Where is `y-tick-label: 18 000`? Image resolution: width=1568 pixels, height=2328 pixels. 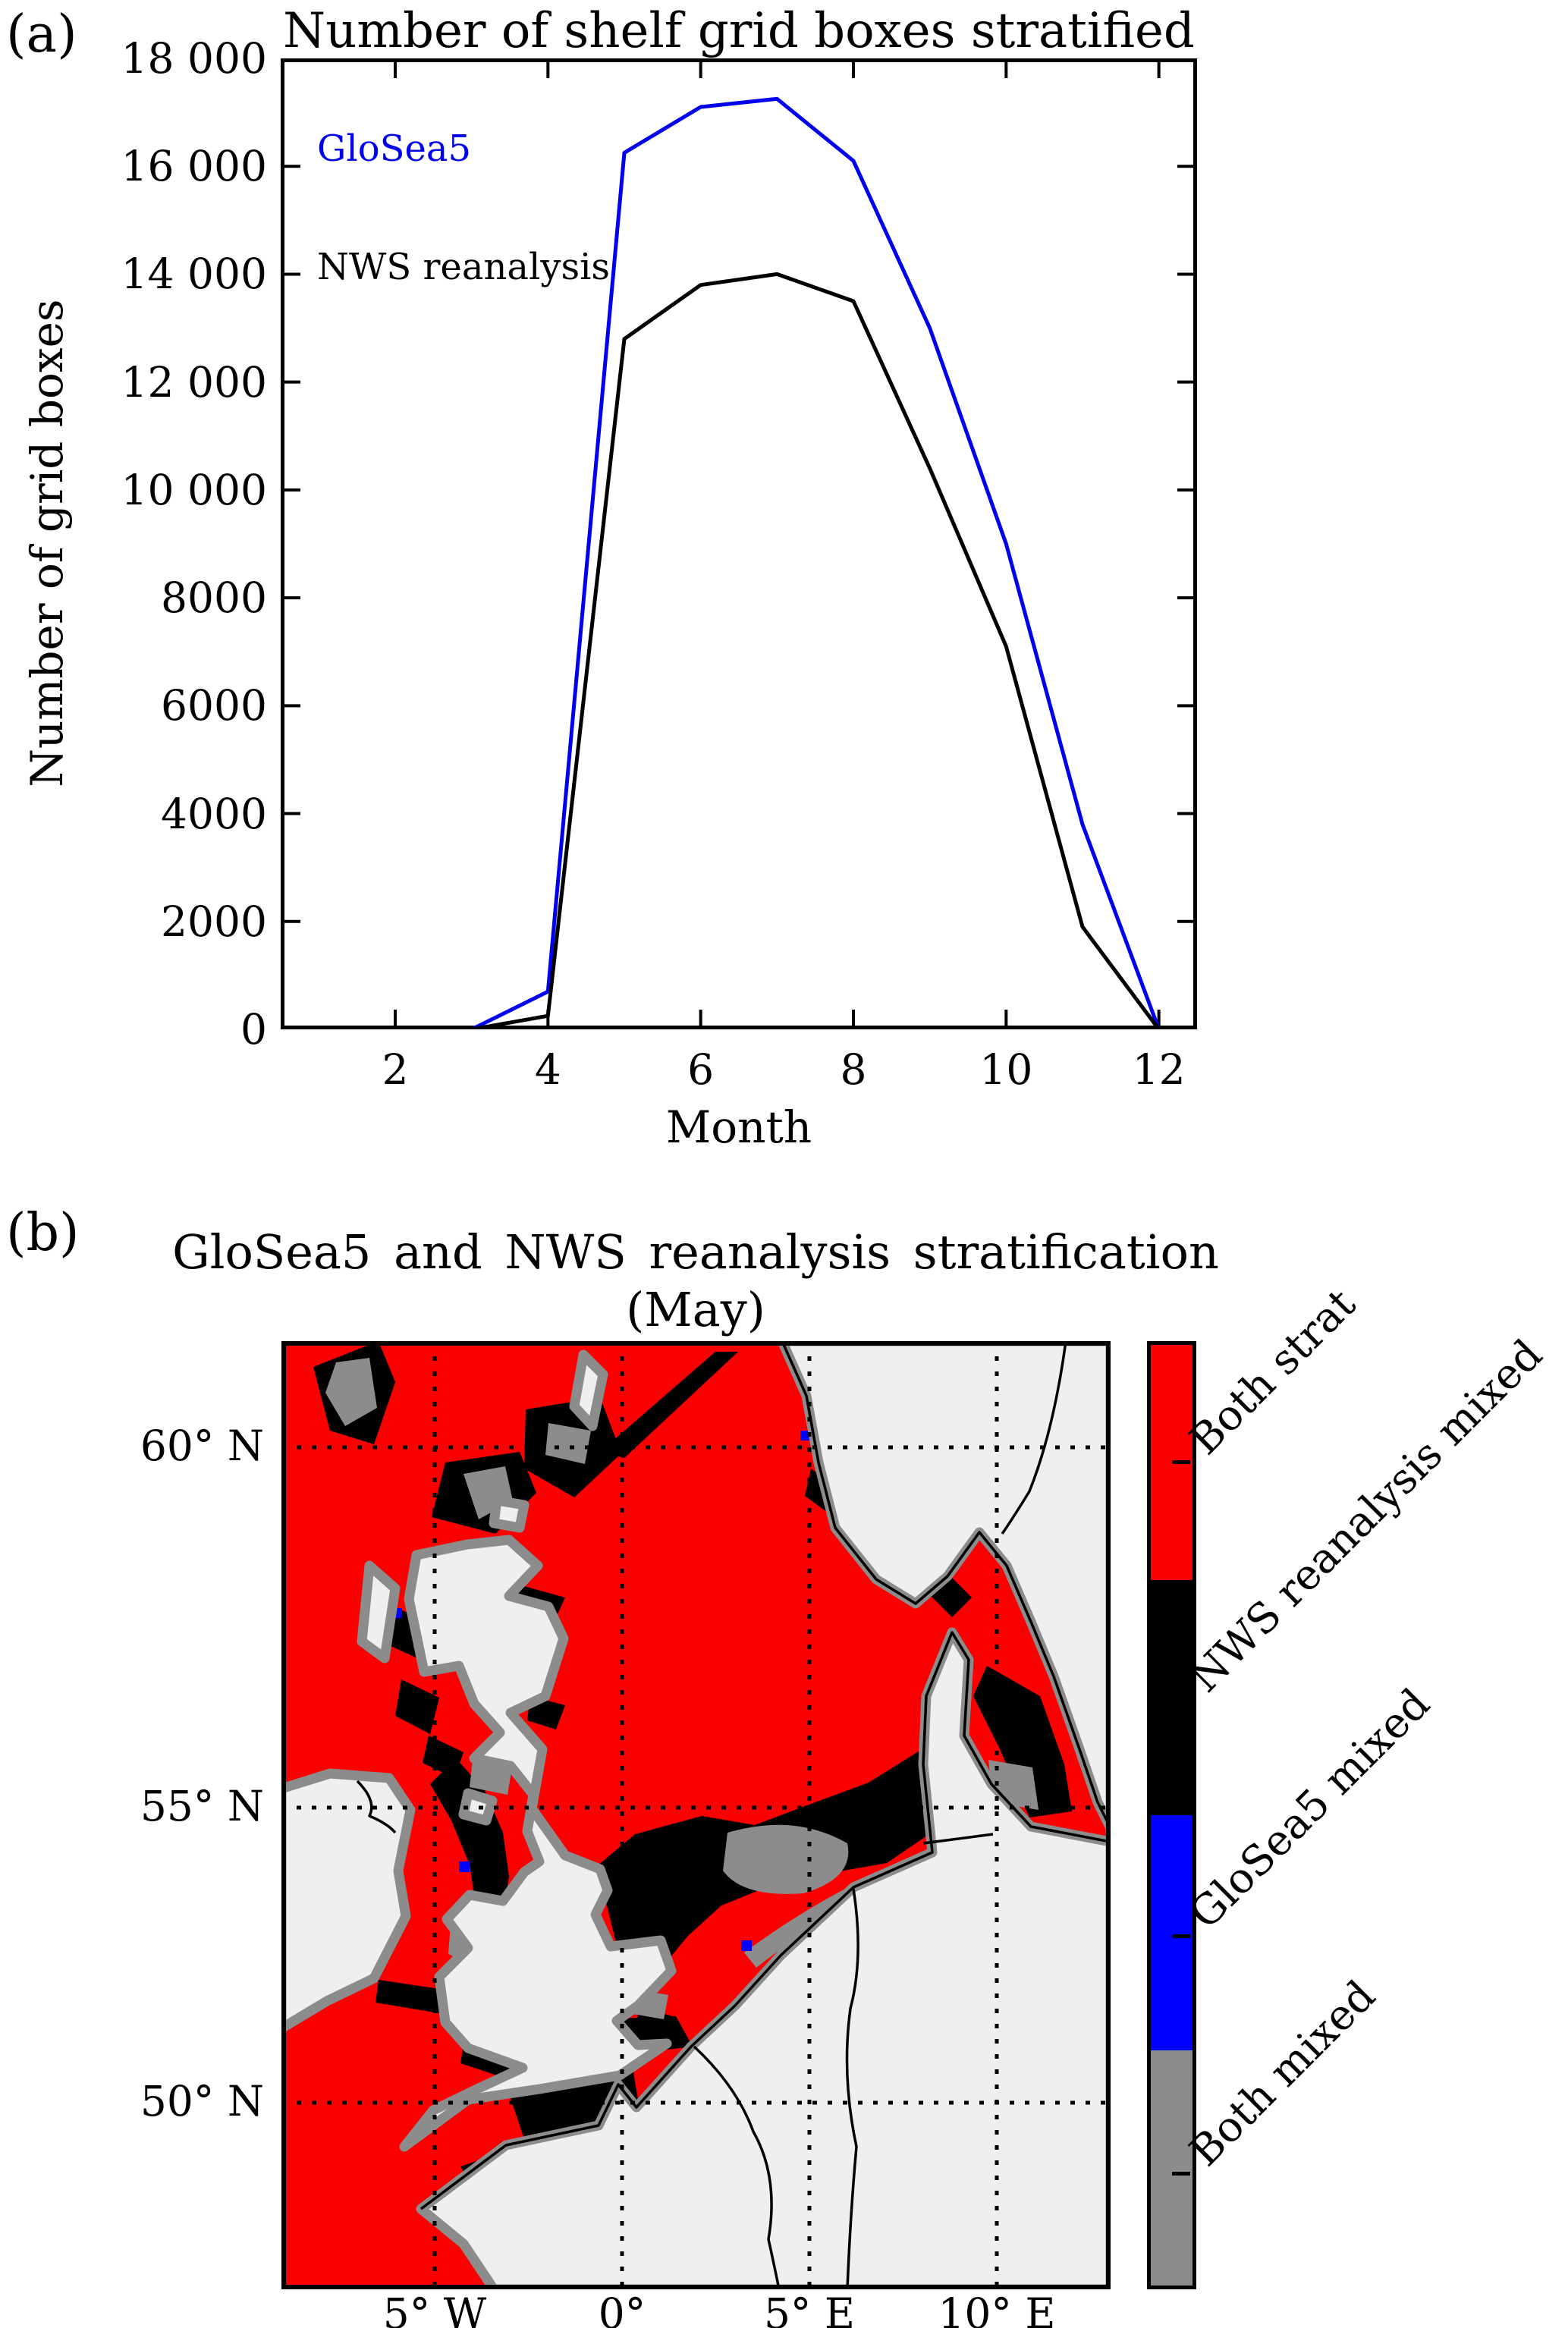 y-tick-label: 18 000 is located at coordinates (194, 59).